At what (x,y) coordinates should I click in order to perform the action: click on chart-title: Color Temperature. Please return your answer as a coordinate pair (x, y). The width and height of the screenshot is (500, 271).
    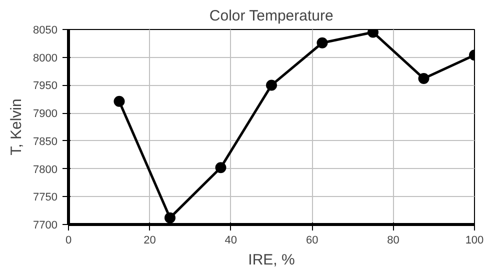
    Looking at the image, I should click on (271, 16).